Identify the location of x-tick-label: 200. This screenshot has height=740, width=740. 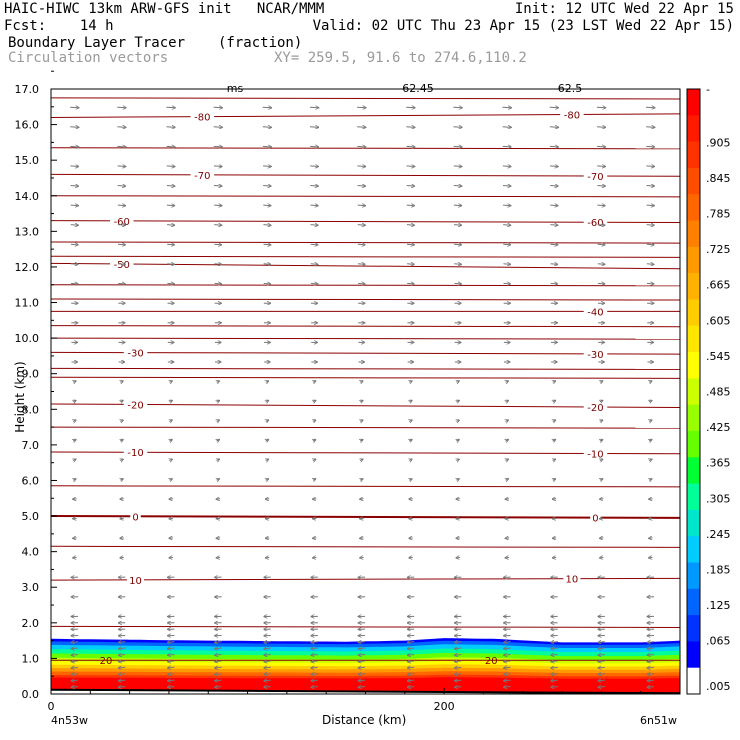
(444, 706).